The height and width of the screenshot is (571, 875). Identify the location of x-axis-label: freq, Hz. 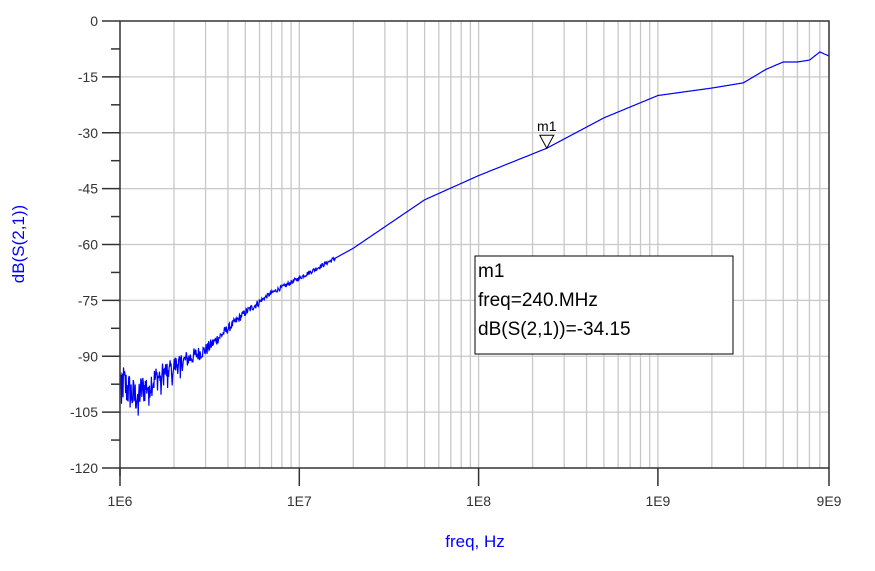
(475, 541).